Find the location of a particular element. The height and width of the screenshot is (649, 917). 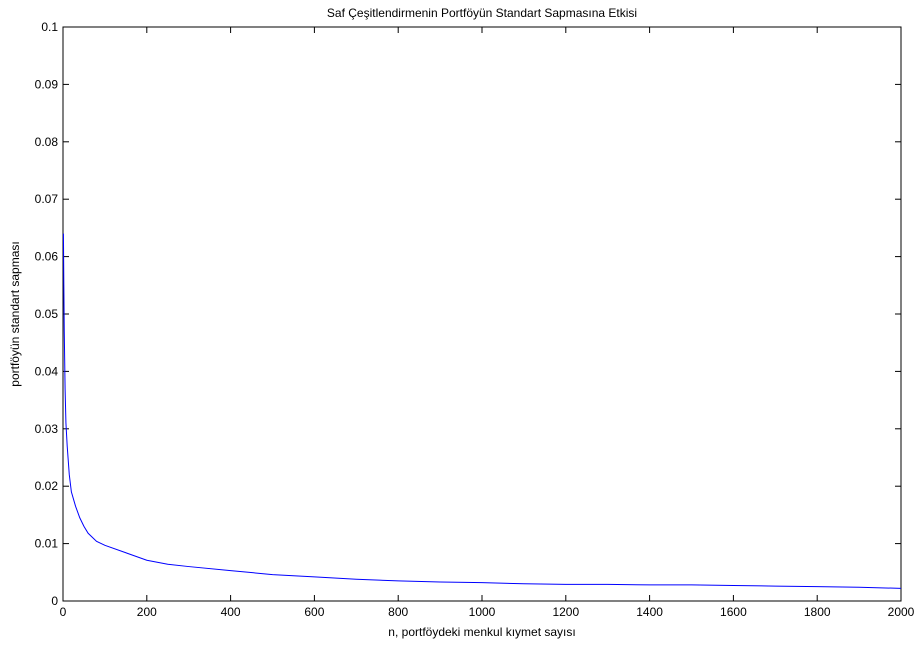

x-tick-label: 400 is located at coordinates (231, 612).